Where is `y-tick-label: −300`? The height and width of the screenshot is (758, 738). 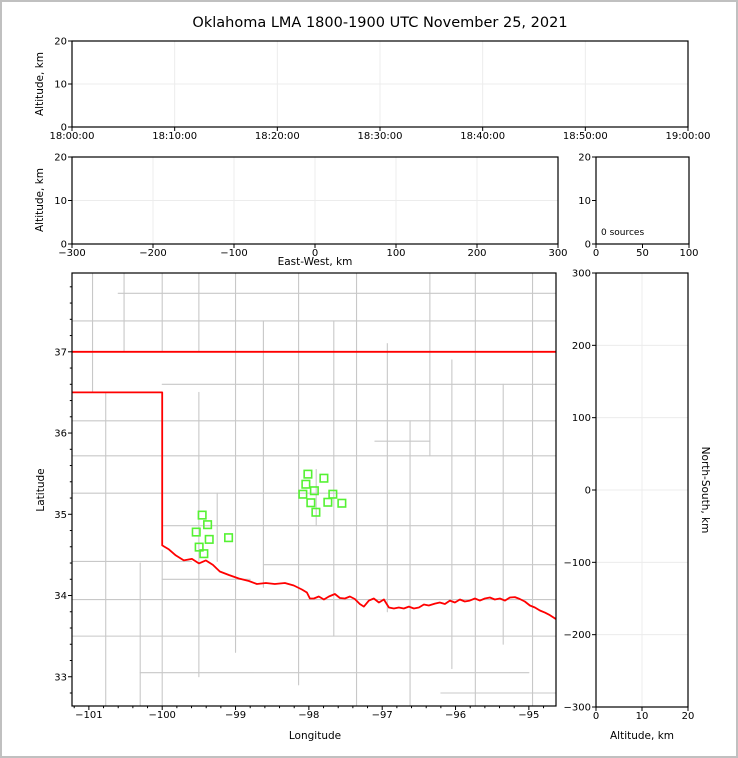 y-tick-label: −300 is located at coordinates (577, 708).